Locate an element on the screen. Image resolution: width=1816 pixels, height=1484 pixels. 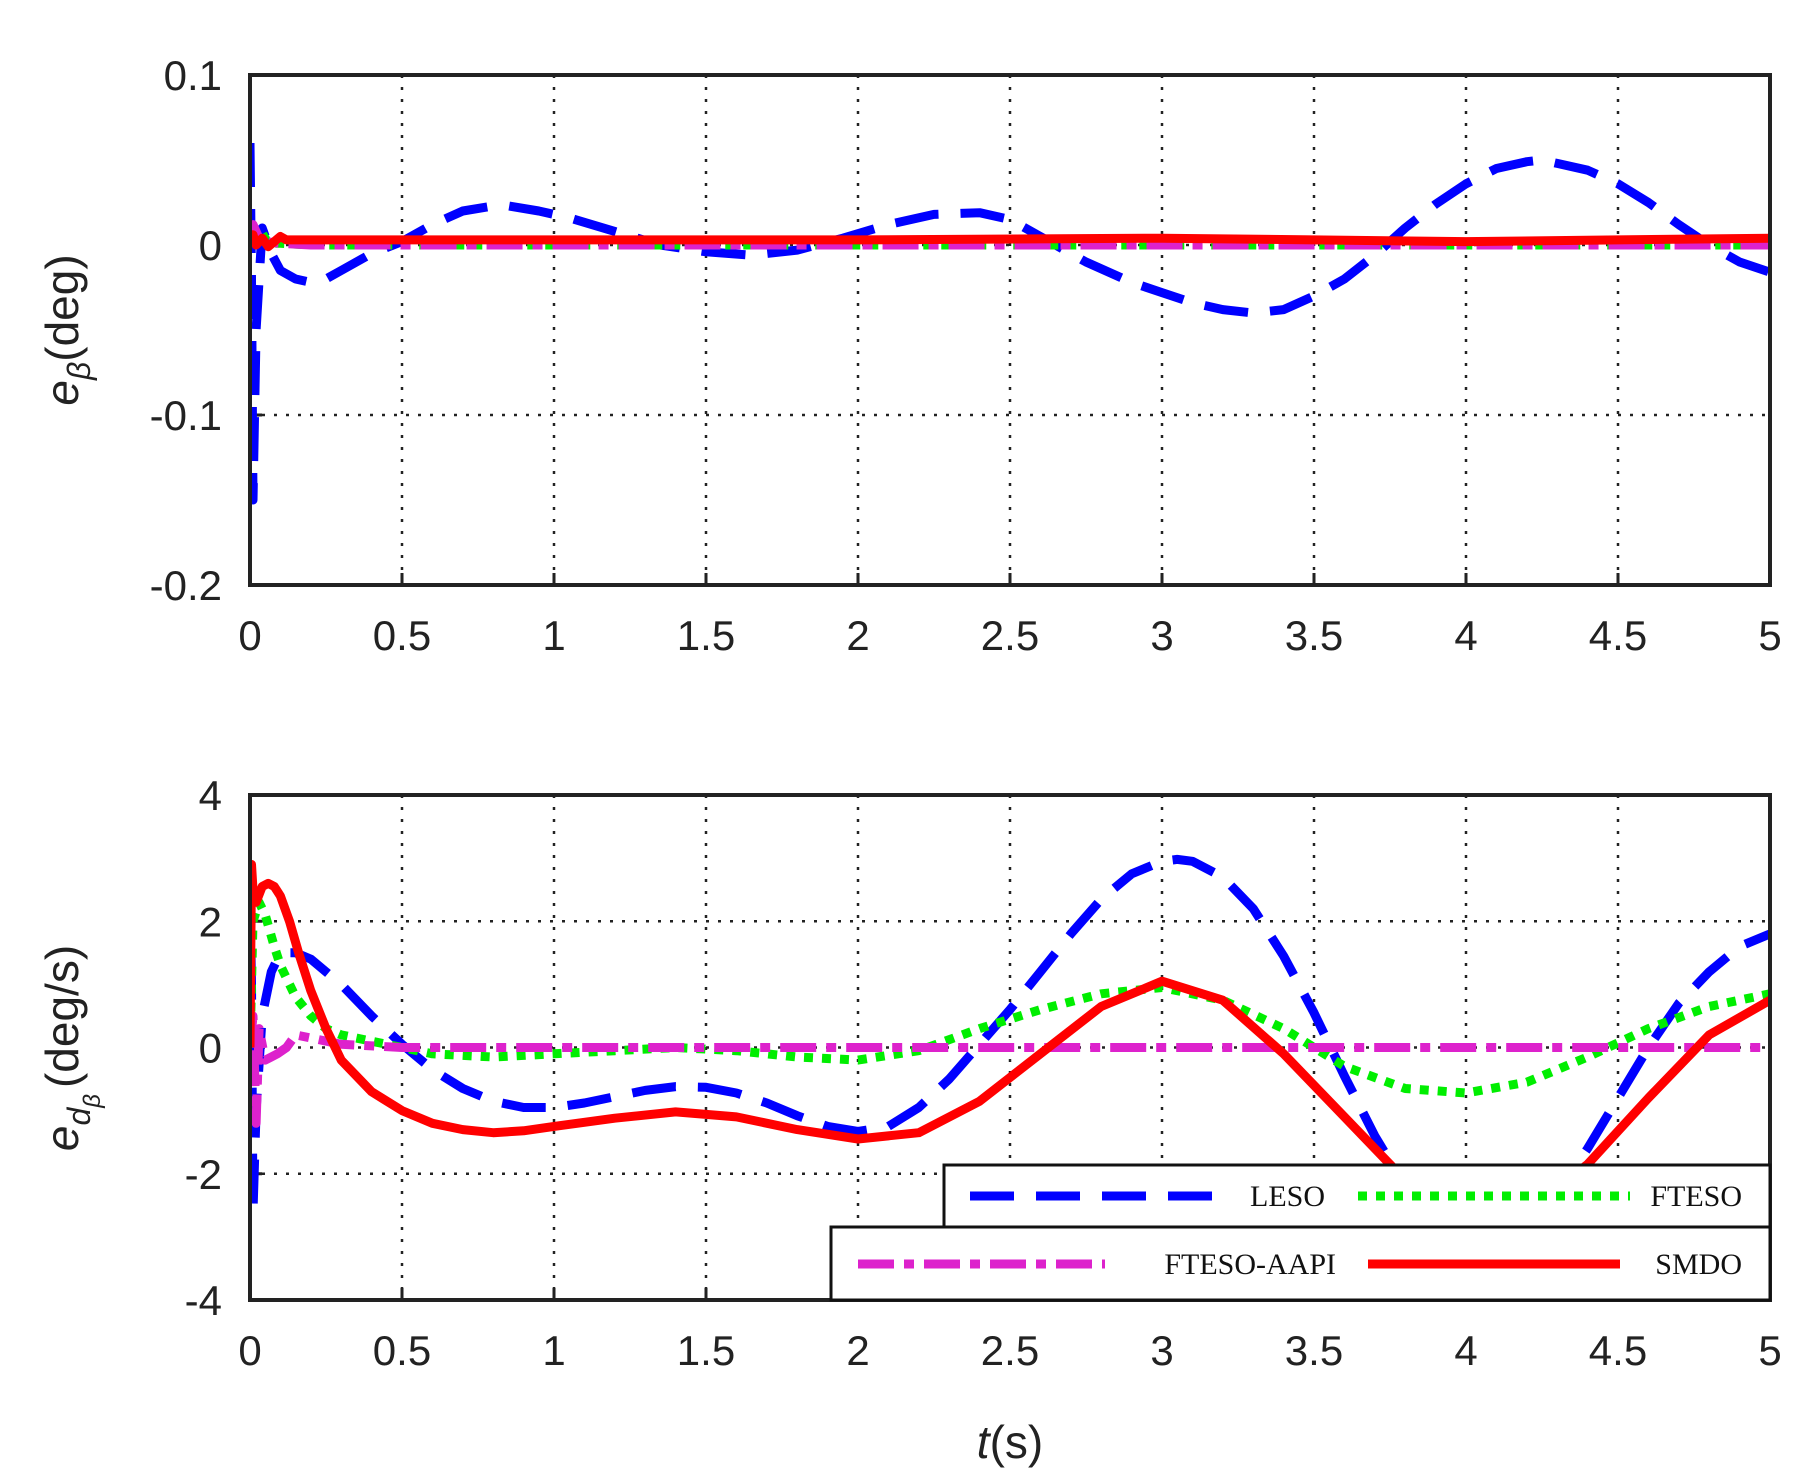
legend-label-fteso-aapi: FTESO-AAPI is located at coordinates (1250, 1264).